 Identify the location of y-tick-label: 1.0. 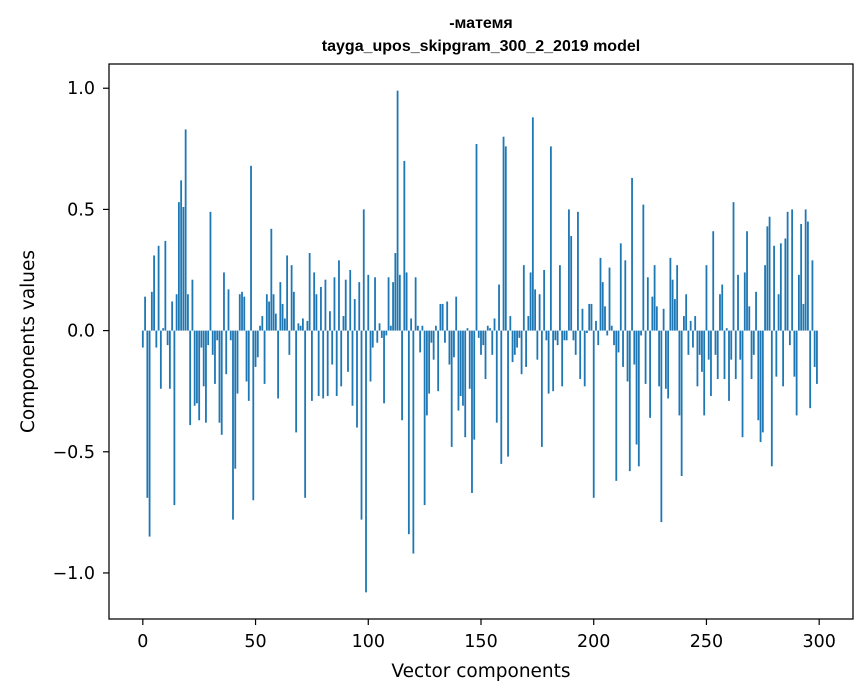
(81, 89).